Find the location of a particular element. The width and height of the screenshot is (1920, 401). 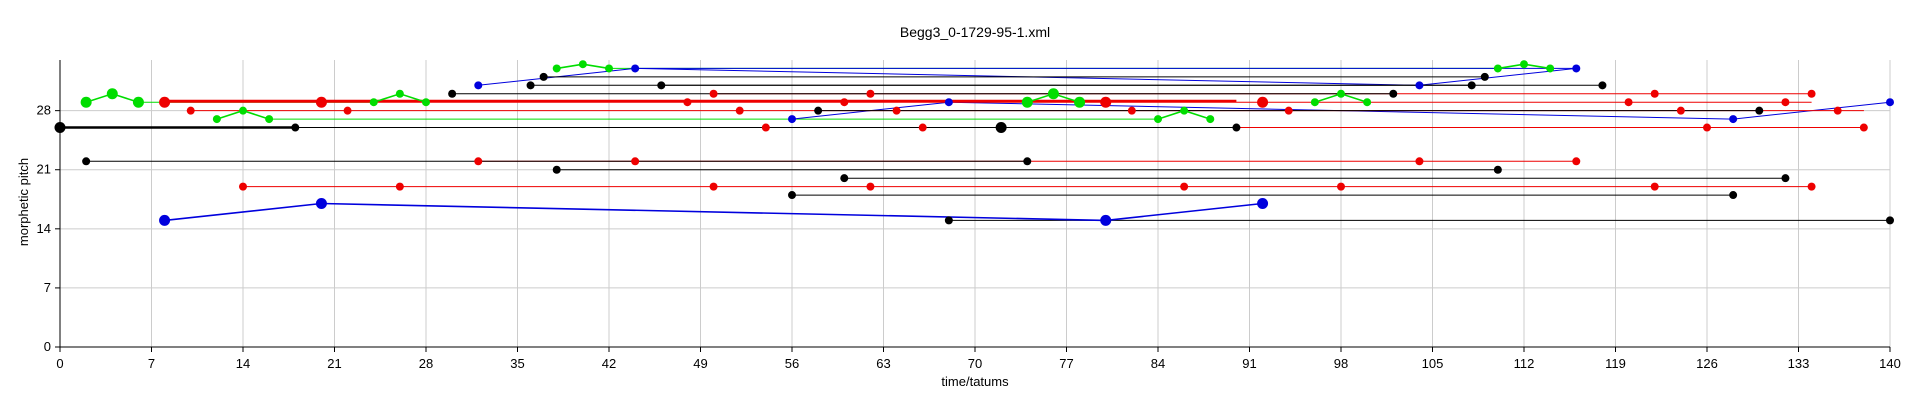

x-tick-label: 63 is located at coordinates (883, 363).